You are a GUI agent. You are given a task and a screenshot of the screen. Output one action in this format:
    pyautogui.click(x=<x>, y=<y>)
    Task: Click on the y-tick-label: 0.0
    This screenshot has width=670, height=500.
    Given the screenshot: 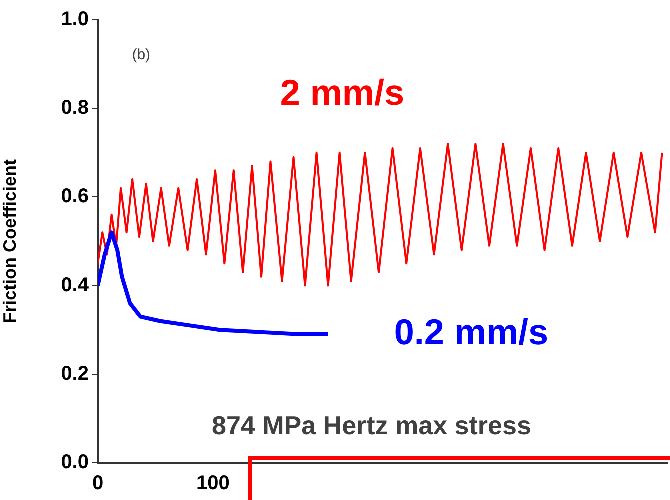 What is the action you would take?
    pyautogui.click(x=75, y=463)
    